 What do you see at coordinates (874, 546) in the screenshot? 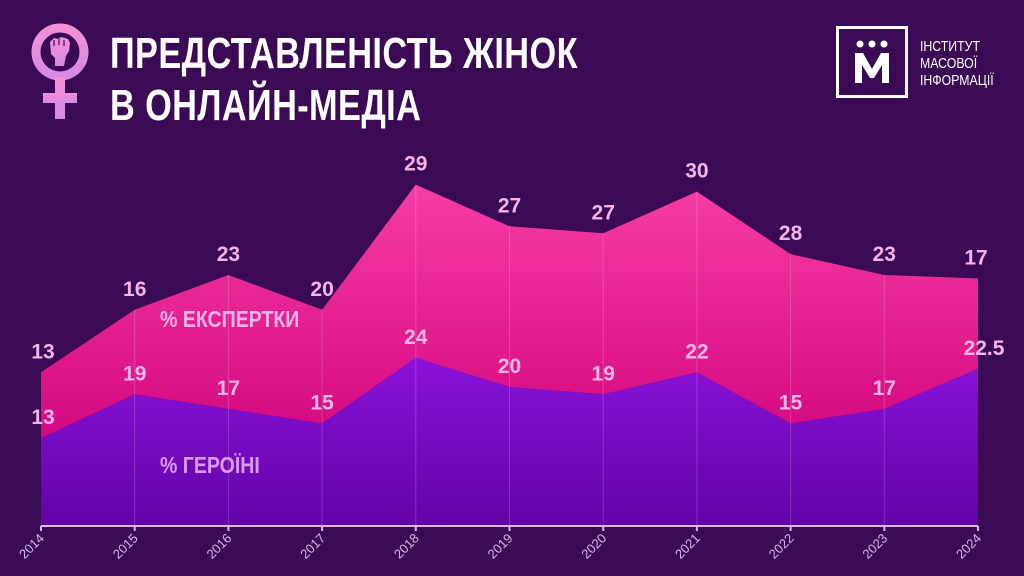
I see `x-axis-tick-label: 2023` at bounding box center [874, 546].